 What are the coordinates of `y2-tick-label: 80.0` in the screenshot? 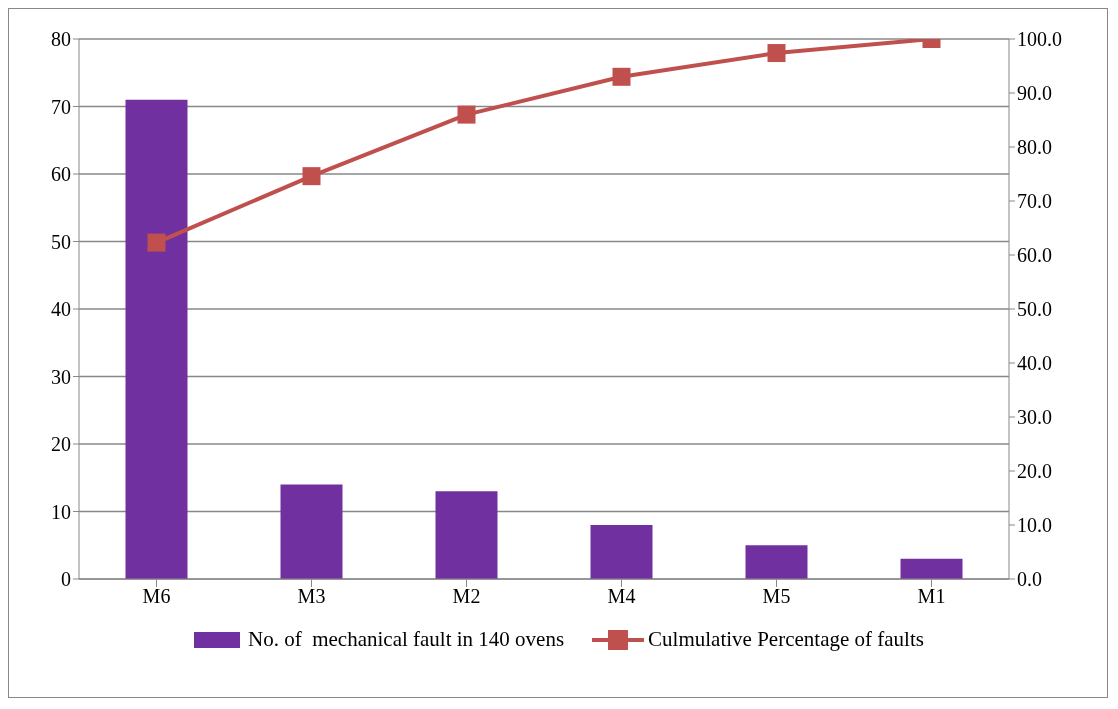 It's located at (1034, 147).